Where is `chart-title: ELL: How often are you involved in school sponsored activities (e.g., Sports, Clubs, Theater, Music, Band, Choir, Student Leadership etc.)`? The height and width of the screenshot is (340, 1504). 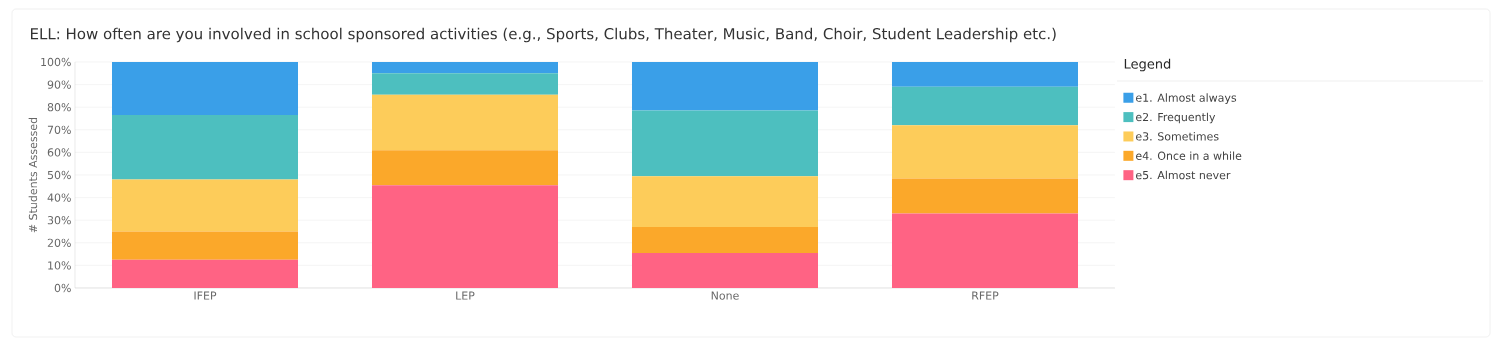
chart-title: ELL: How often are you involved in school sponsored activities (e.g., Sports, Clubs, Theater, Music, Band, Choir, Student Leadership etc.) is located at coordinates (543, 35).